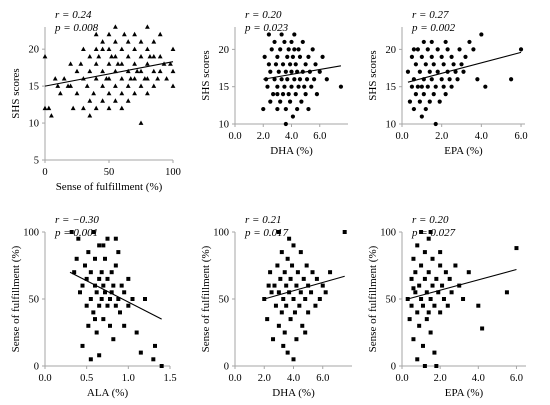 The image size is (550, 405). Describe the element at coordinates (319, 136) in the screenshot. I see `x-tick-label: 6.0` at that location.